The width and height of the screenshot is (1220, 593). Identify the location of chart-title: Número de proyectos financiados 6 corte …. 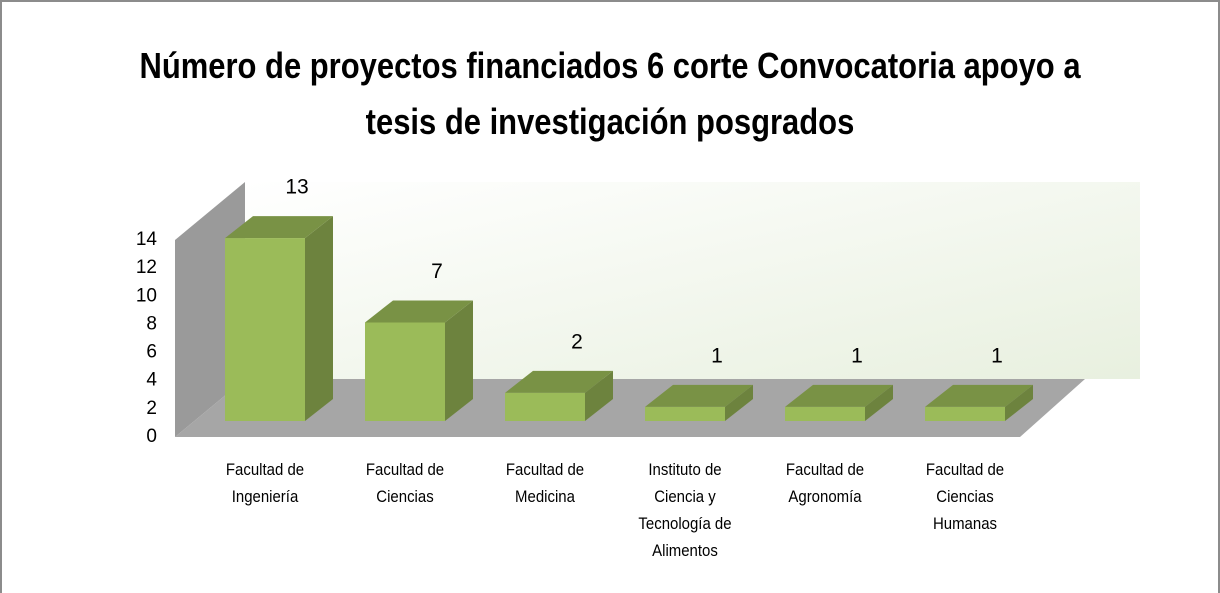
(610, 93).